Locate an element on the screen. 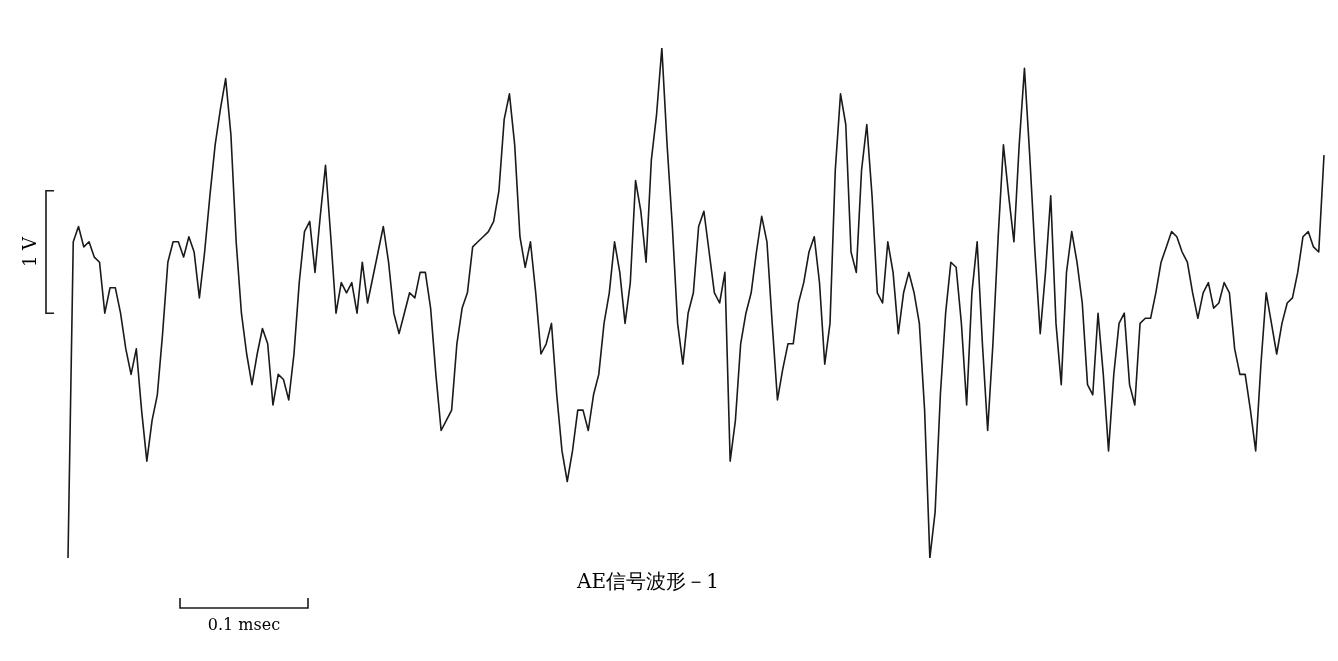  text: 0.1 msec is located at coordinates (244, 624).